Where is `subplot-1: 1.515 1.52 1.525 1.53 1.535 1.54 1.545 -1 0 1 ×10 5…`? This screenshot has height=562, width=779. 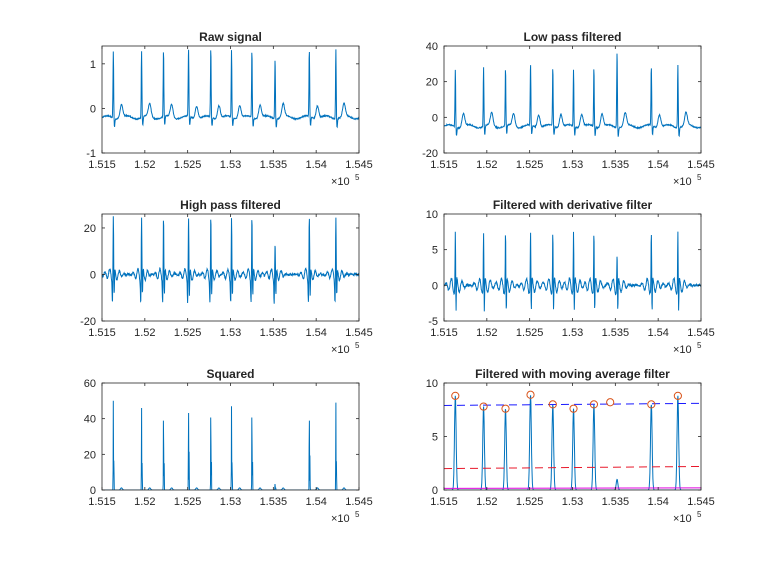 subplot-1: 1.515 1.52 1.525 1.53 1.535 1.54 1.545 -1 0 1 ×10 5… is located at coordinates (229, 109).